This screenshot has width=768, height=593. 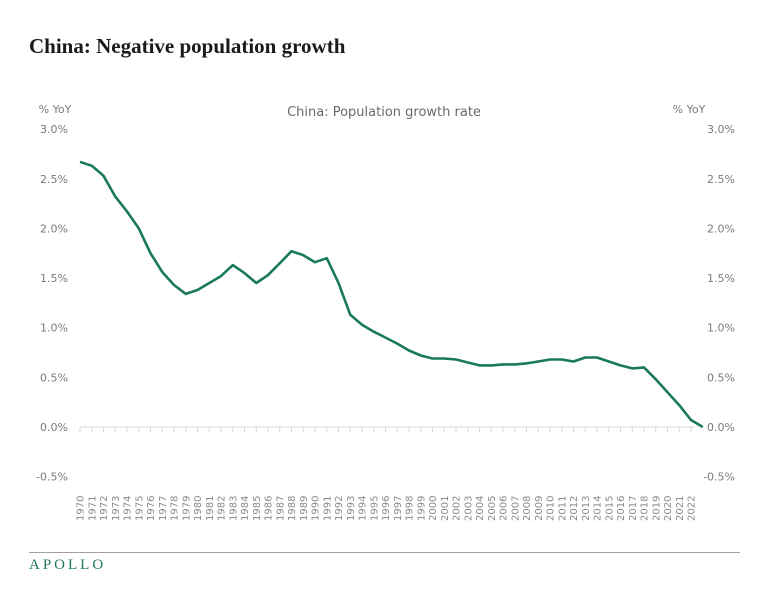 What do you see at coordinates (52, 477) in the screenshot?
I see `y-tick-label-left: -0.5%` at bounding box center [52, 477].